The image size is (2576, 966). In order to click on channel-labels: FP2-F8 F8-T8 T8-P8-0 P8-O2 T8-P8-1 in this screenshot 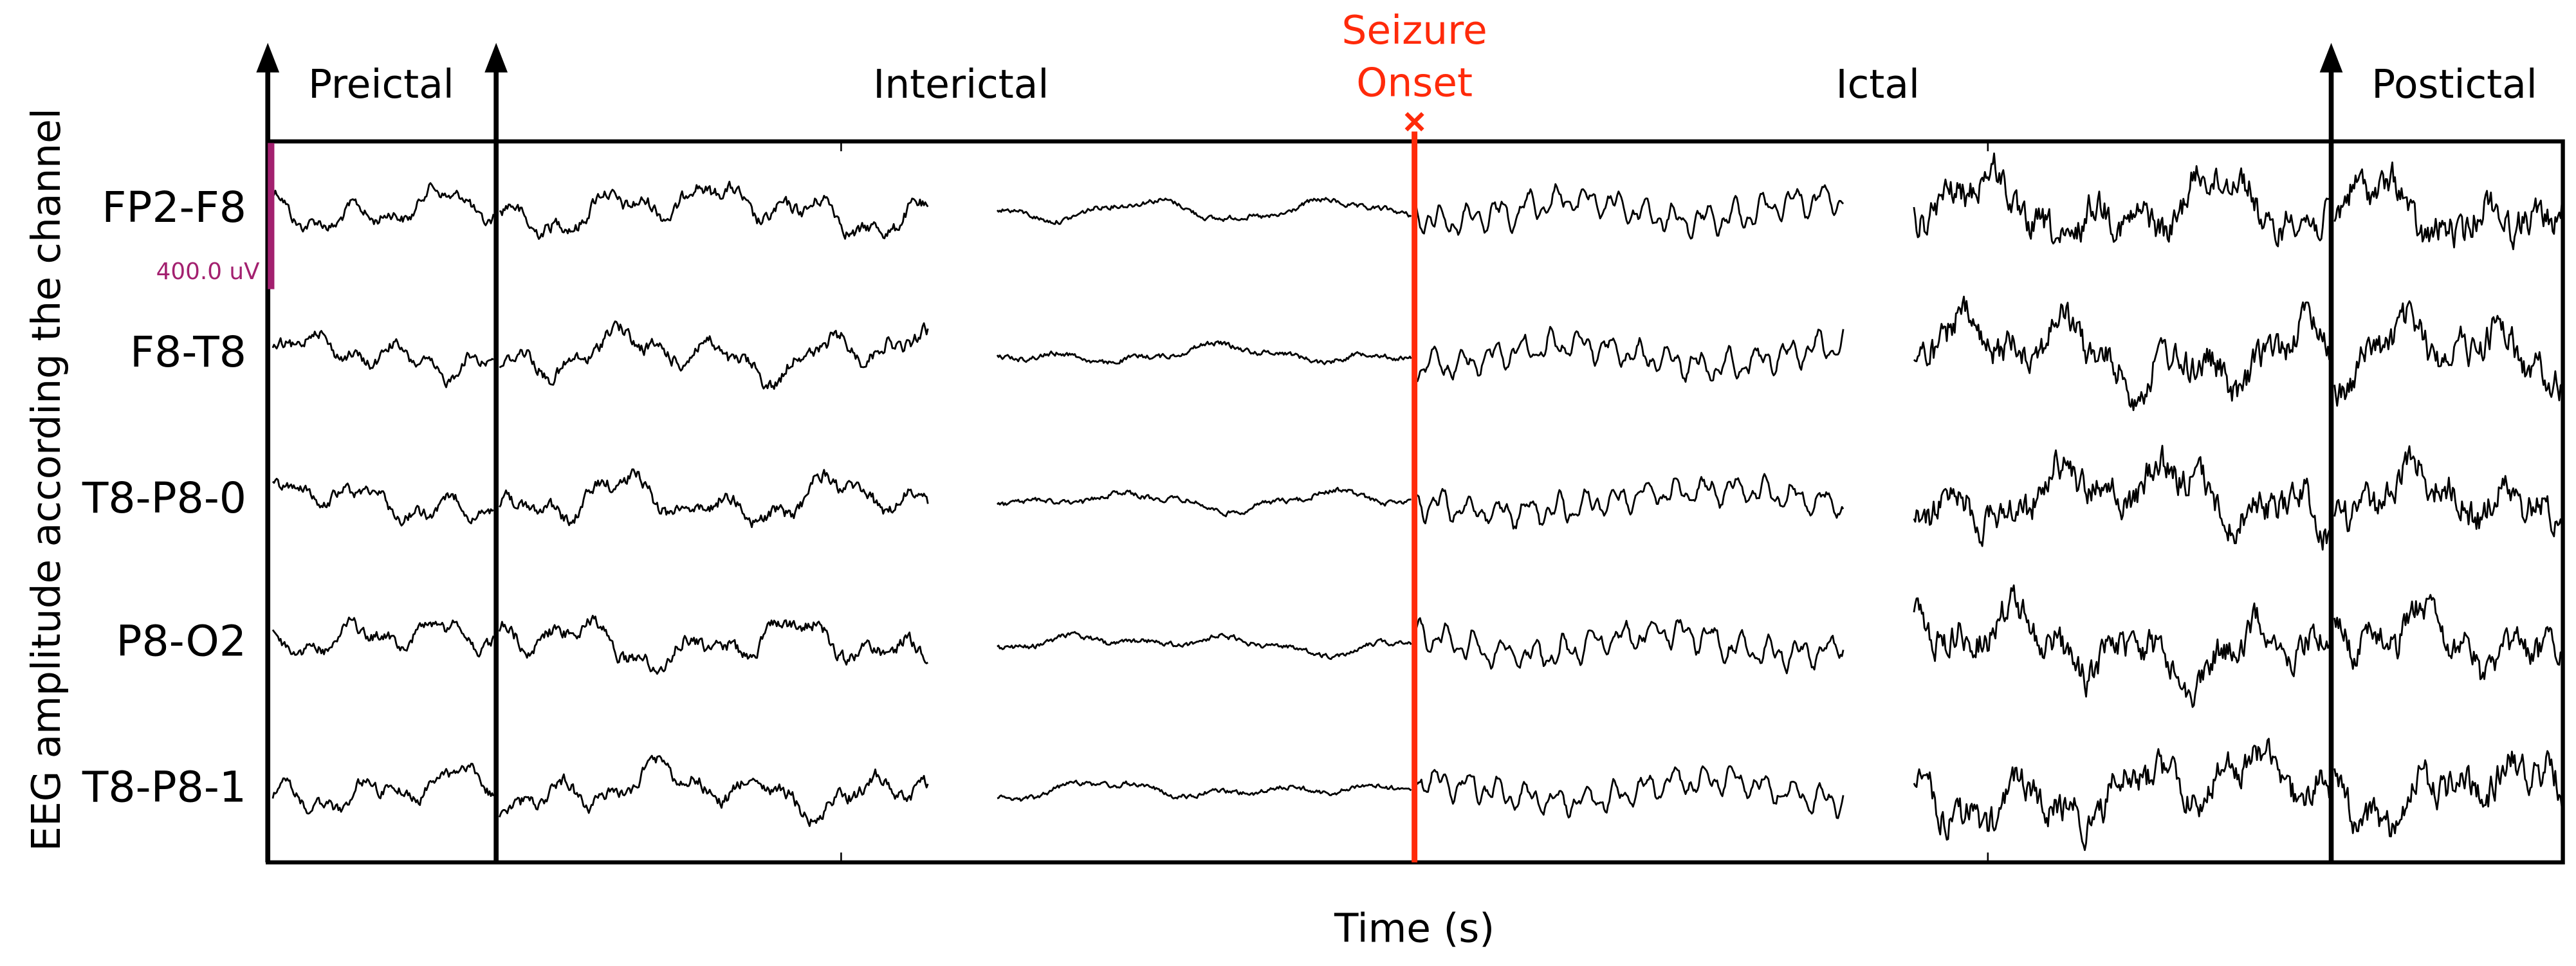, I will do `click(164, 497)`.